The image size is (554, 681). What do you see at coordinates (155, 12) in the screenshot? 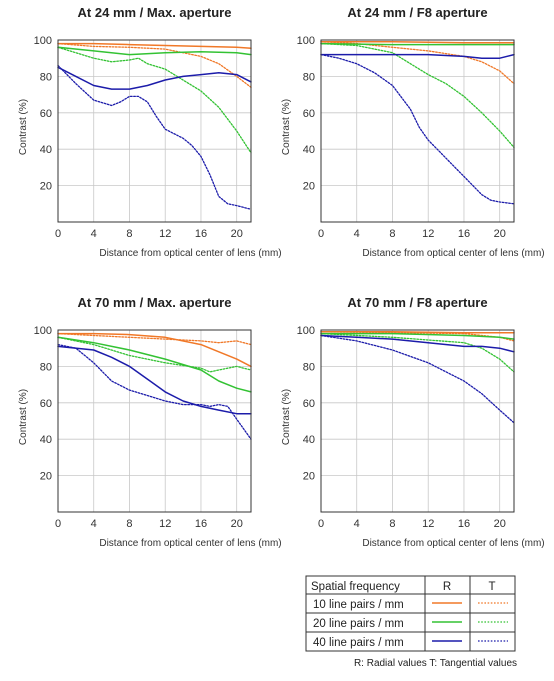
I see `chart-title: At 24 mm / Max. aperture` at bounding box center [155, 12].